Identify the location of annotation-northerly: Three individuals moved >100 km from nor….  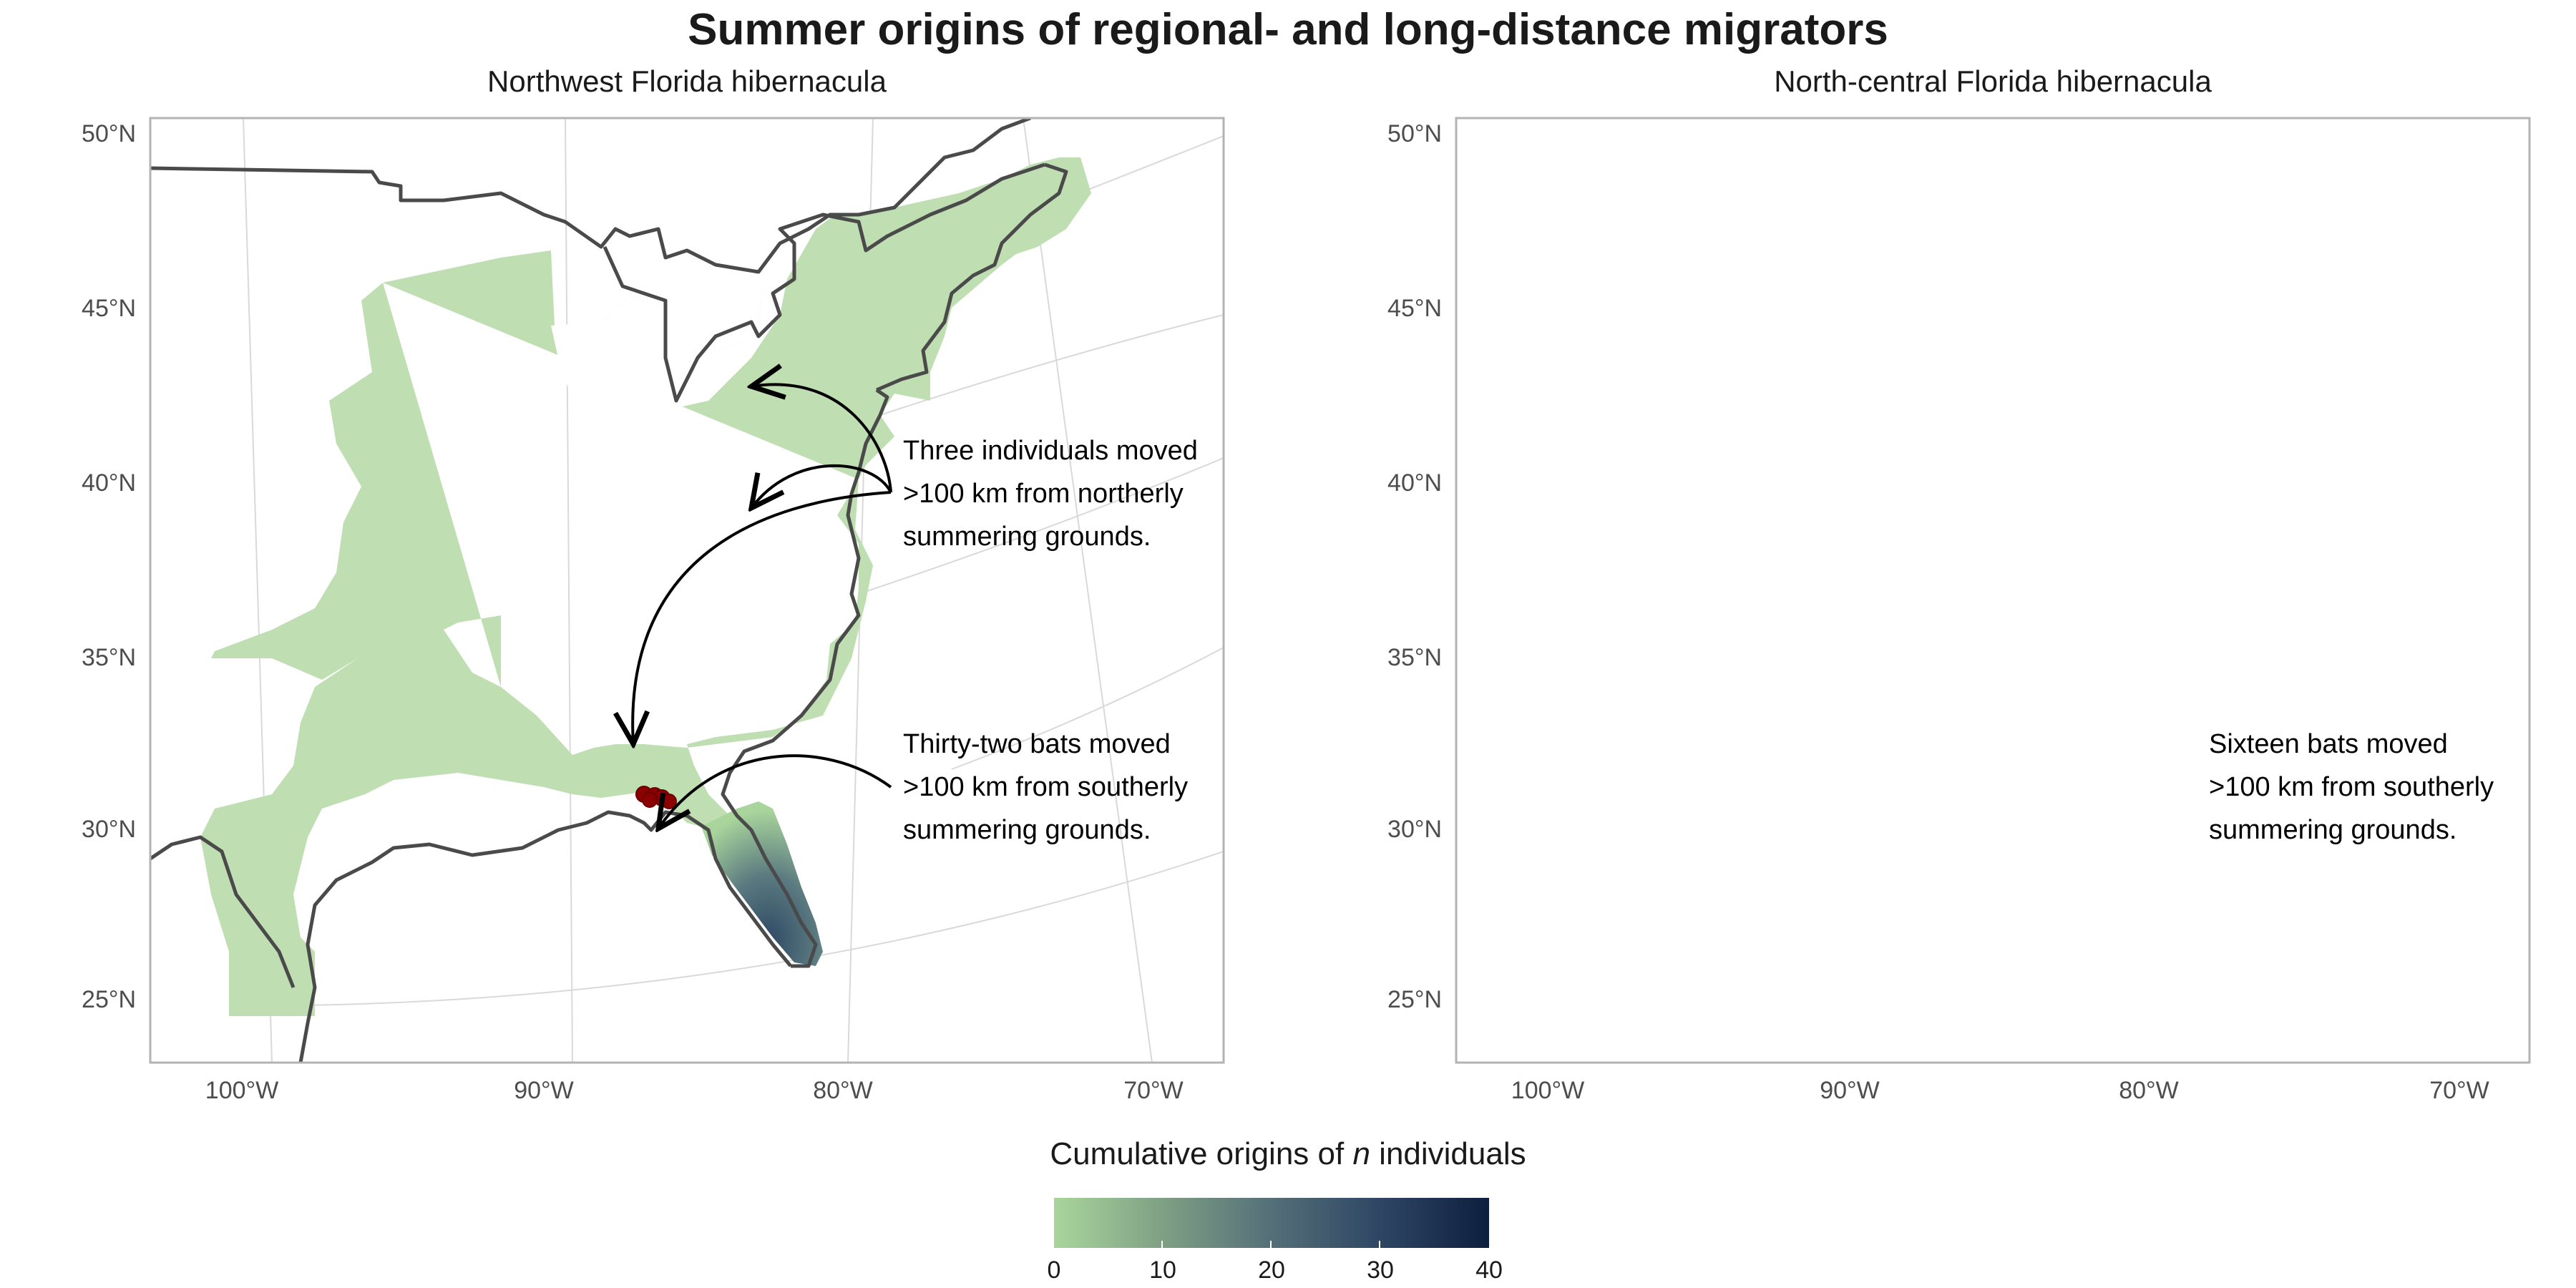
(1054, 494).